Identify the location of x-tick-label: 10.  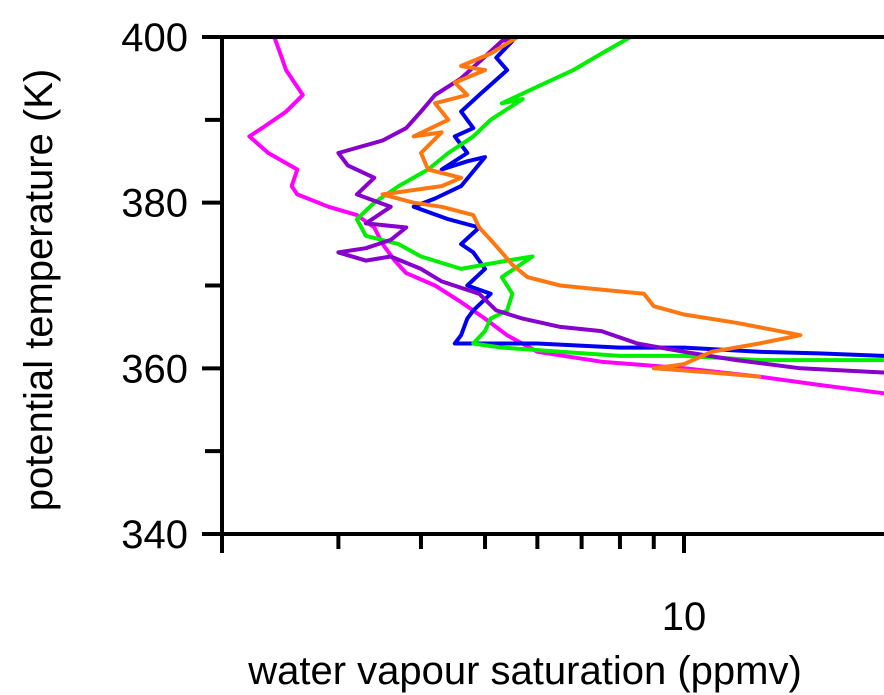
(684, 617).